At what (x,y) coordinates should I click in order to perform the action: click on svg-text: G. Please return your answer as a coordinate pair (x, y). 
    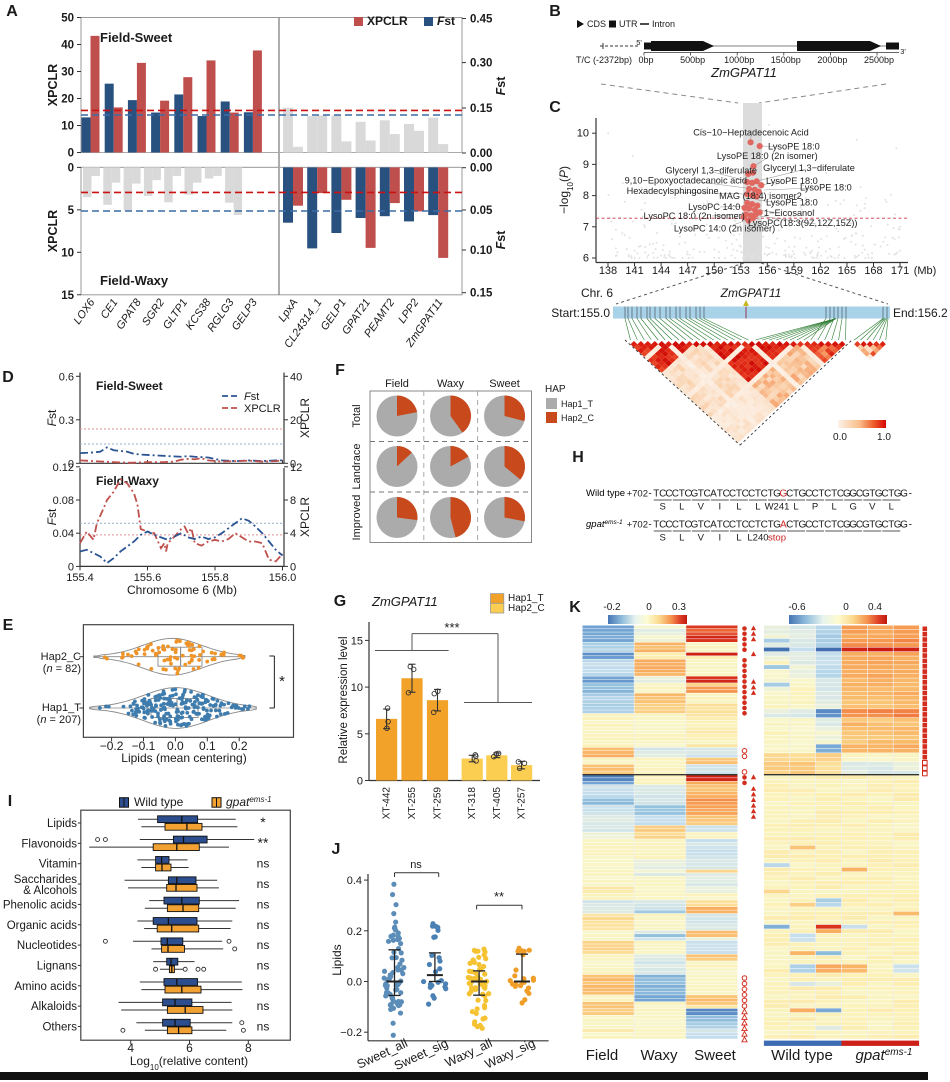
    Looking at the image, I should click on (340, 601).